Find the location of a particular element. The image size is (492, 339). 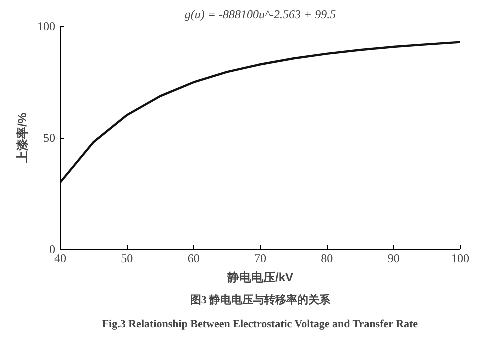

caption: 图3 静电电压与转移率的关系 is located at coordinates (261, 300).